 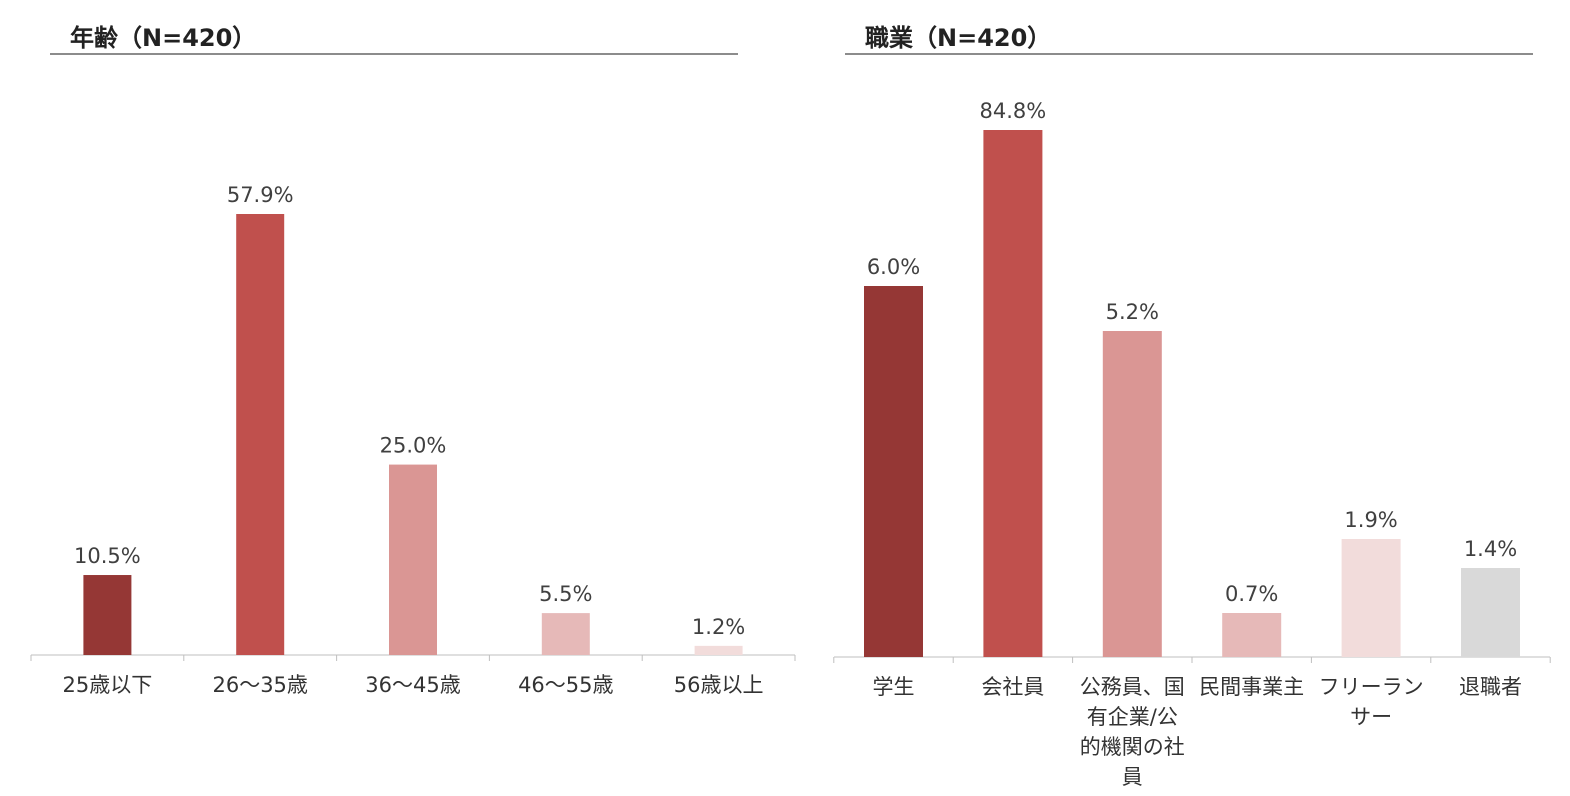 What do you see at coordinates (108, 685) in the screenshot?
I see `age-category-label: 25歳以下` at bounding box center [108, 685].